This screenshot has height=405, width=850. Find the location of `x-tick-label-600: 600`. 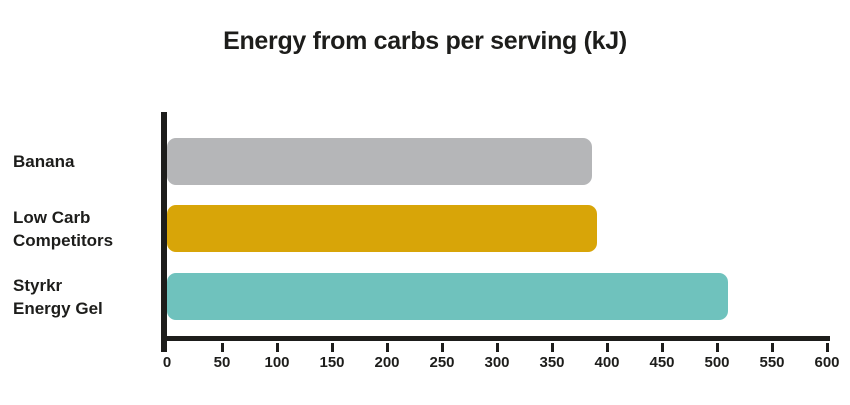

x-tick-label-600: 600 is located at coordinates (827, 362).